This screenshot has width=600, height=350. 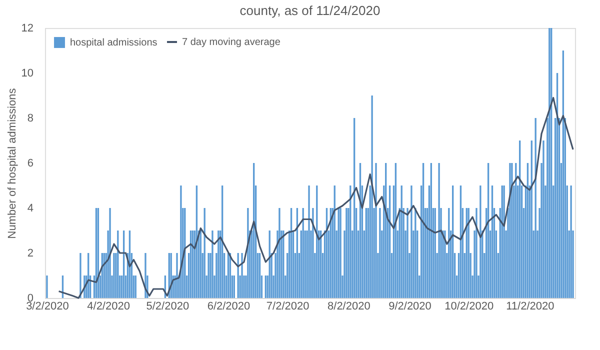 I want to click on x-tick-label: 9/2/2020, so click(x=410, y=306).